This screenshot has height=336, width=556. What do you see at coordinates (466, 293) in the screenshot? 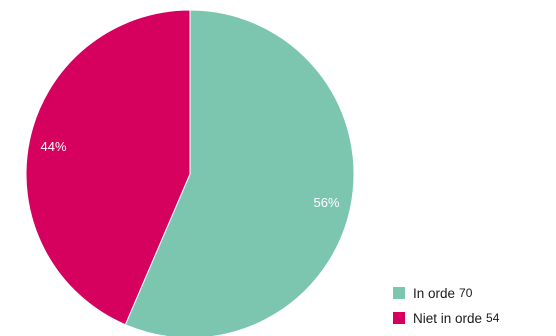
I see `legend-value-in-orde: 70` at bounding box center [466, 293].